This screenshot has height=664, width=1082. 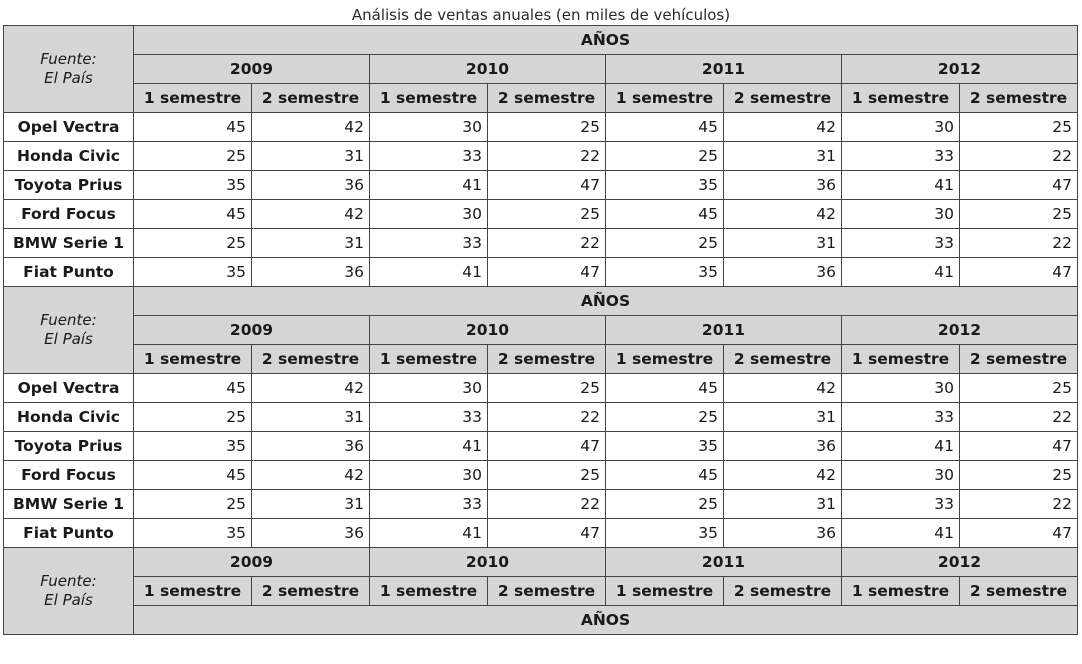 I want to click on table-row: BMW Serie 1 25 31 33 22 25 31 33 22, so click(x=540, y=243).